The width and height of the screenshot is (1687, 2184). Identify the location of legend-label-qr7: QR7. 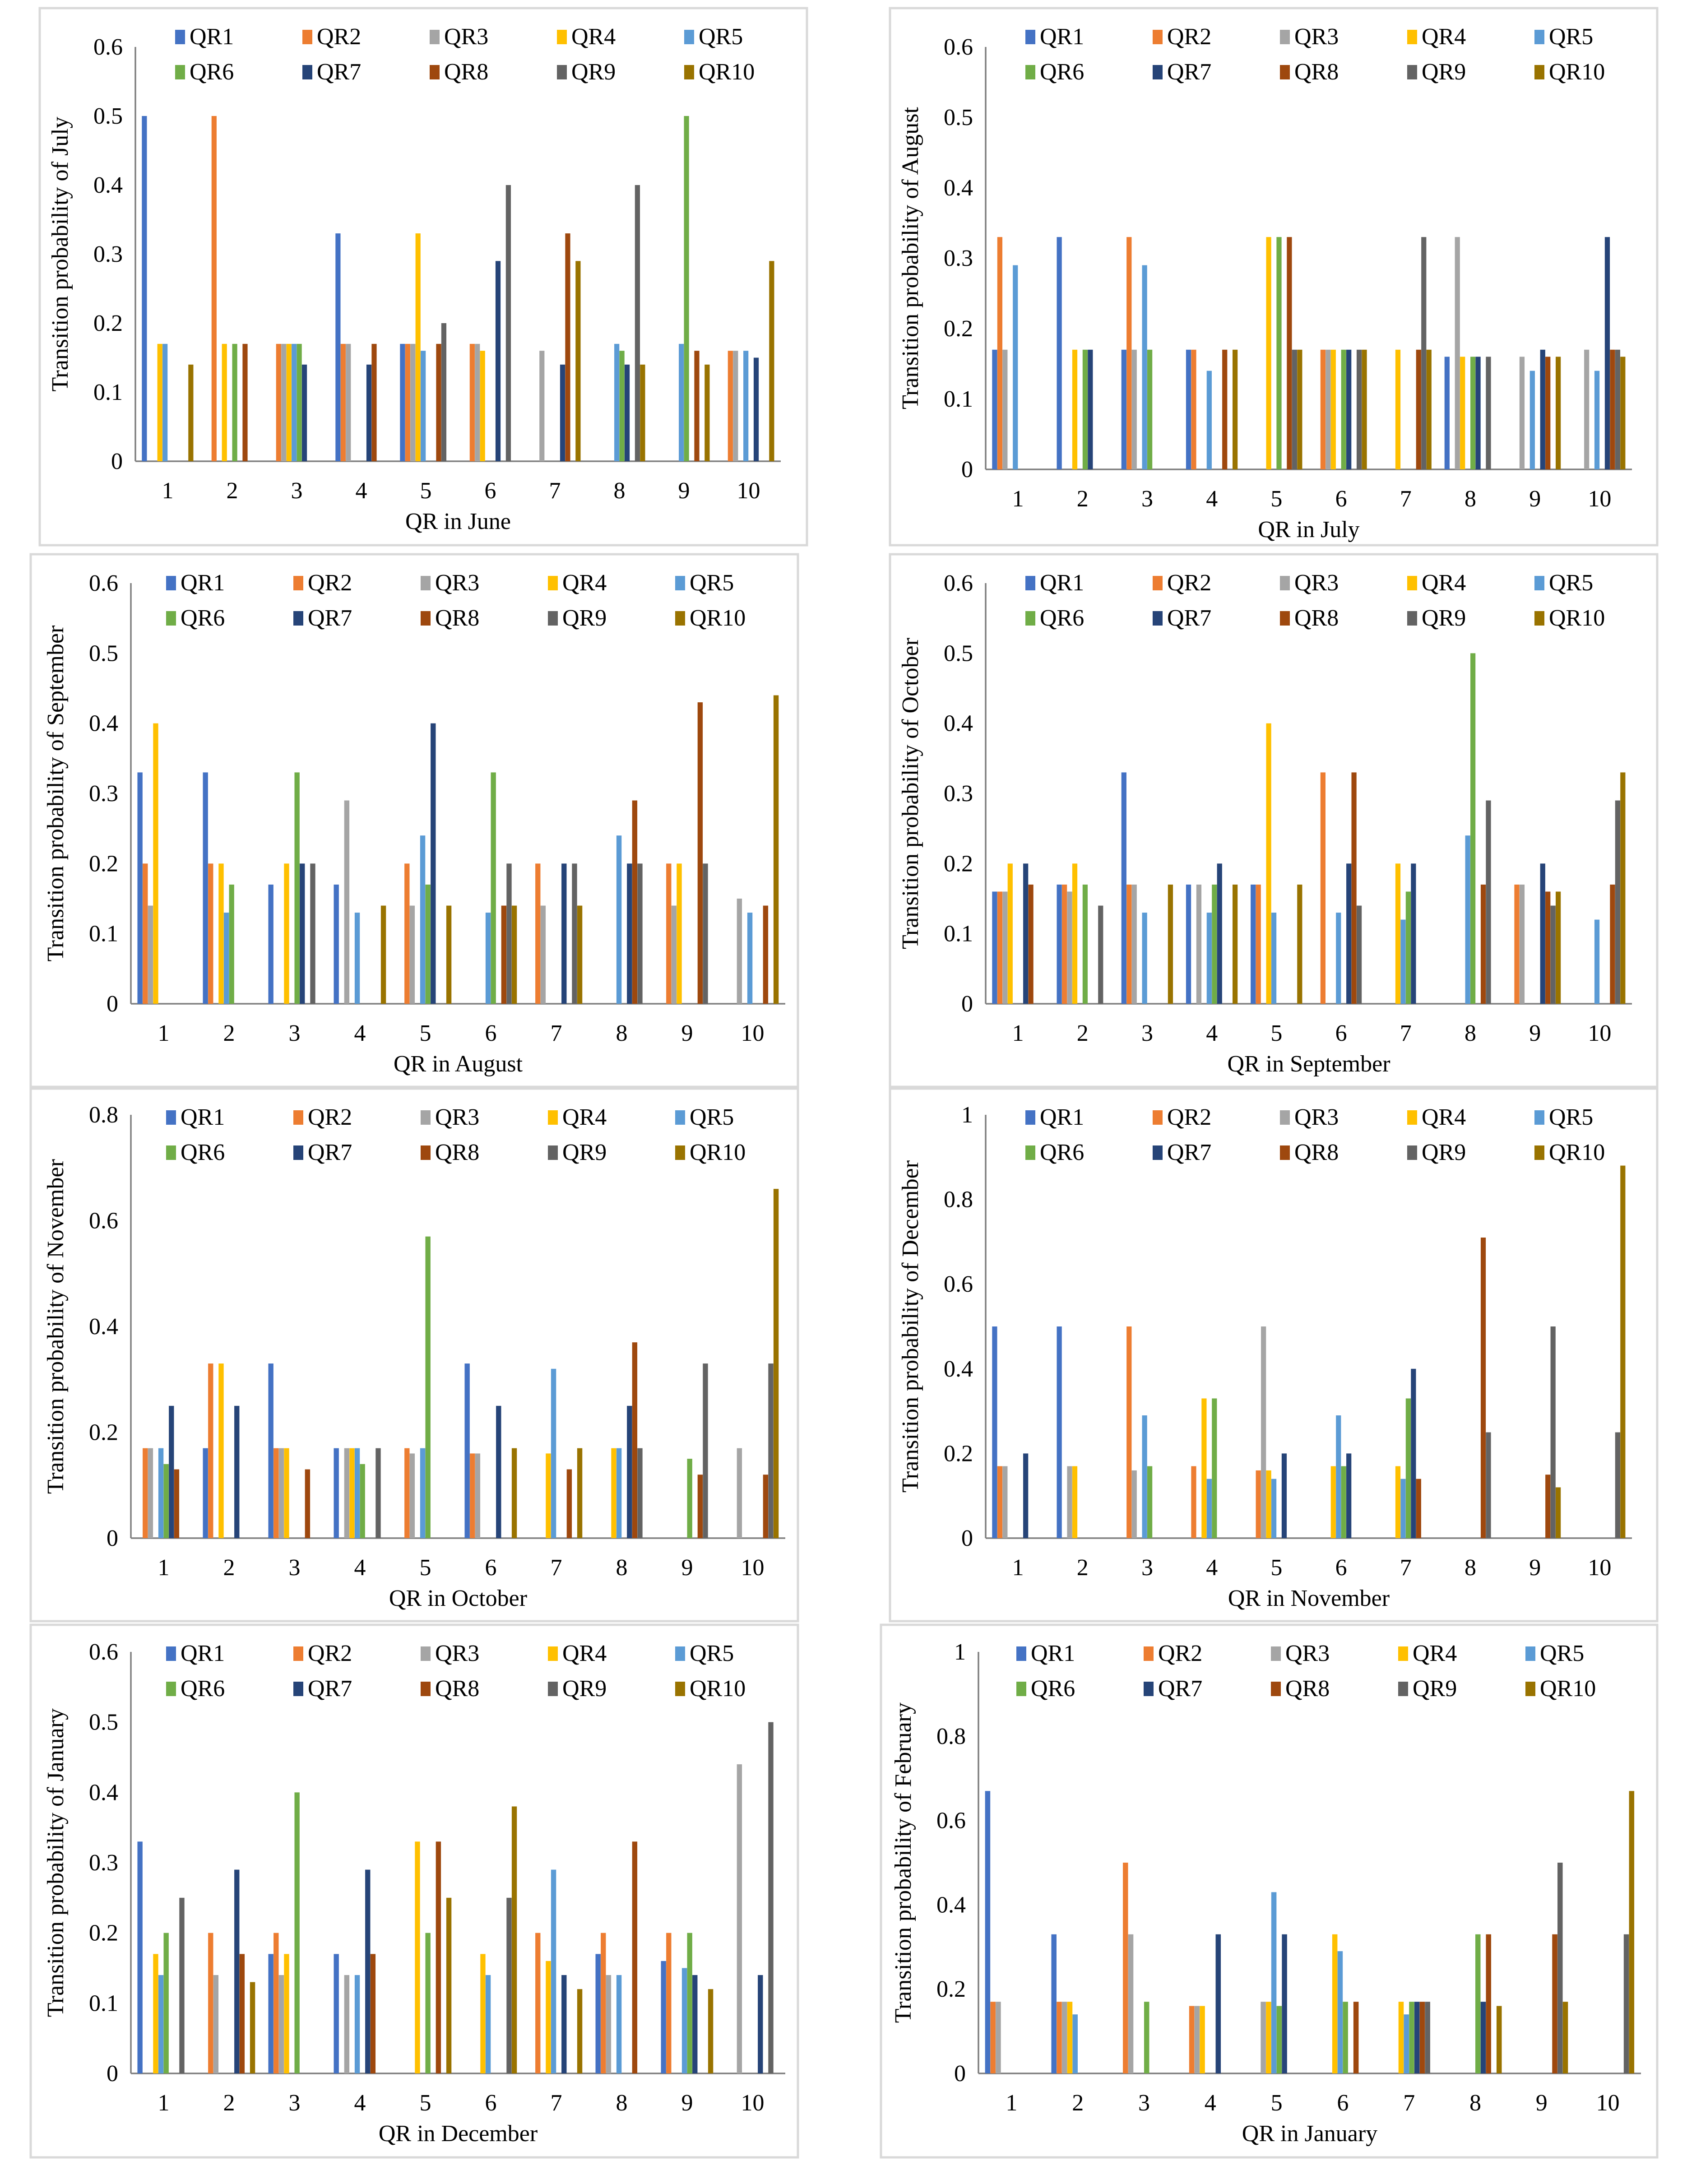
(330, 1689).